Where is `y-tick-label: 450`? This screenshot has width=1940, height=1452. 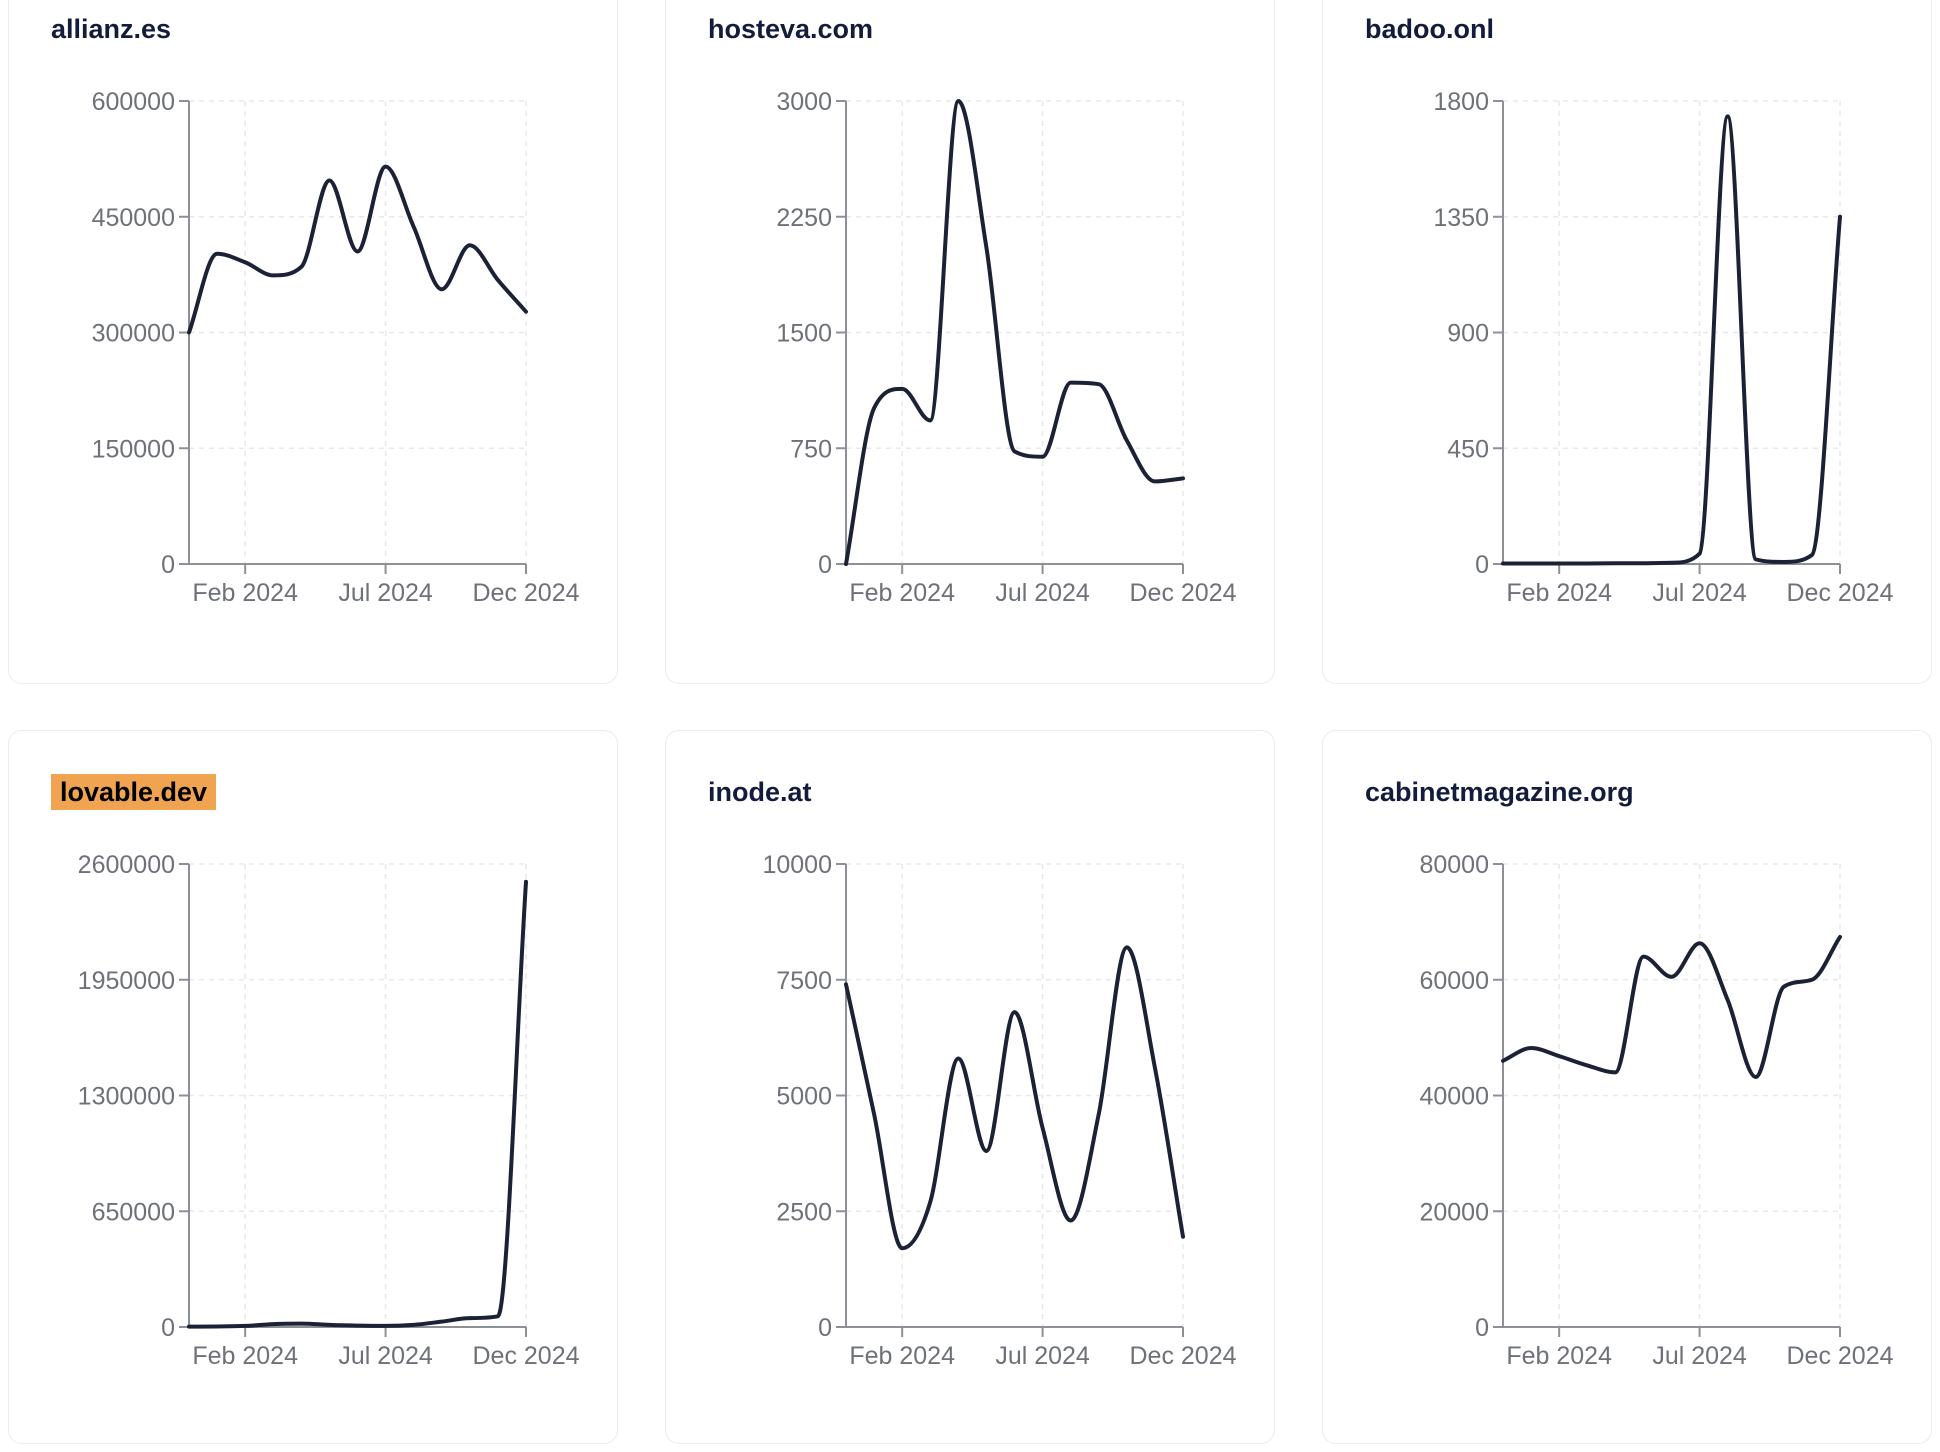 y-tick-label: 450 is located at coordinates (1468, 449).